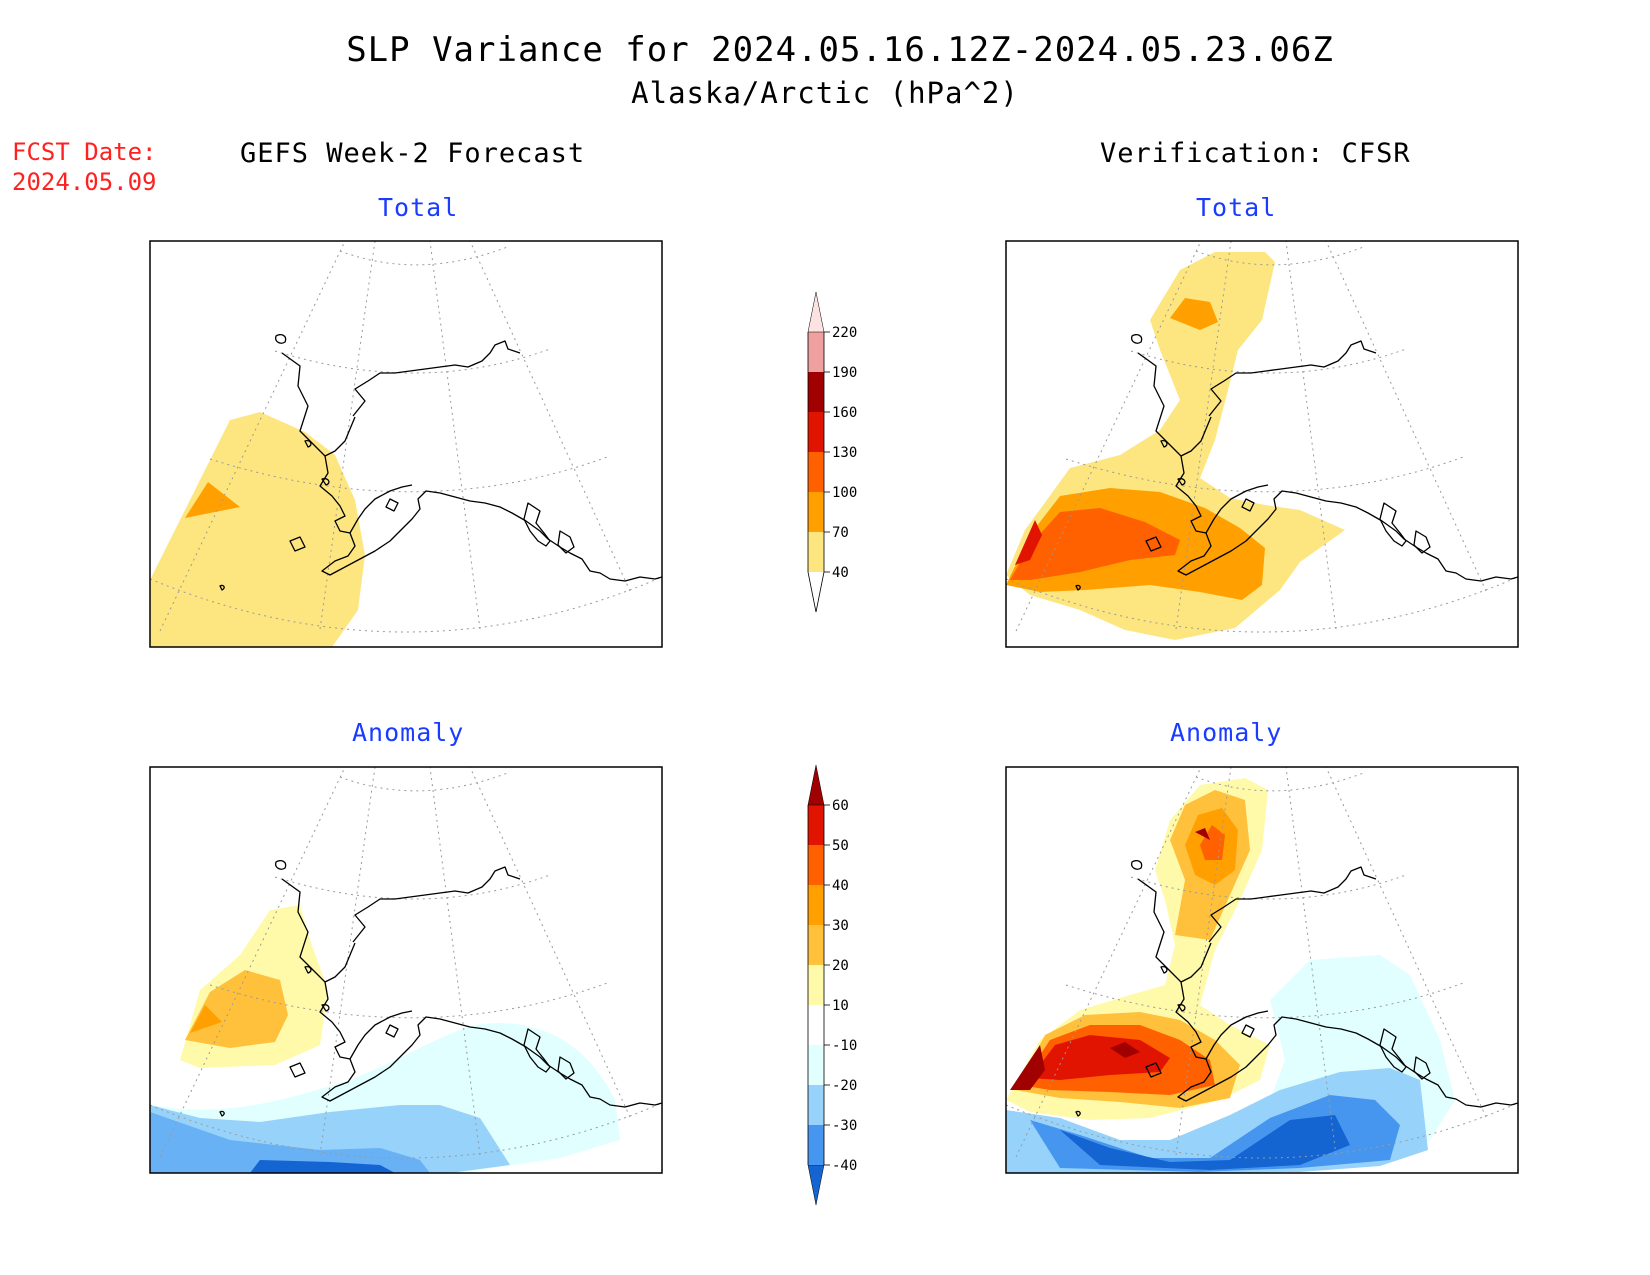  Describe the element at coordinates (844, 373) in the screenshot. I see `colorbar-total-tick-label: 190` at that location.